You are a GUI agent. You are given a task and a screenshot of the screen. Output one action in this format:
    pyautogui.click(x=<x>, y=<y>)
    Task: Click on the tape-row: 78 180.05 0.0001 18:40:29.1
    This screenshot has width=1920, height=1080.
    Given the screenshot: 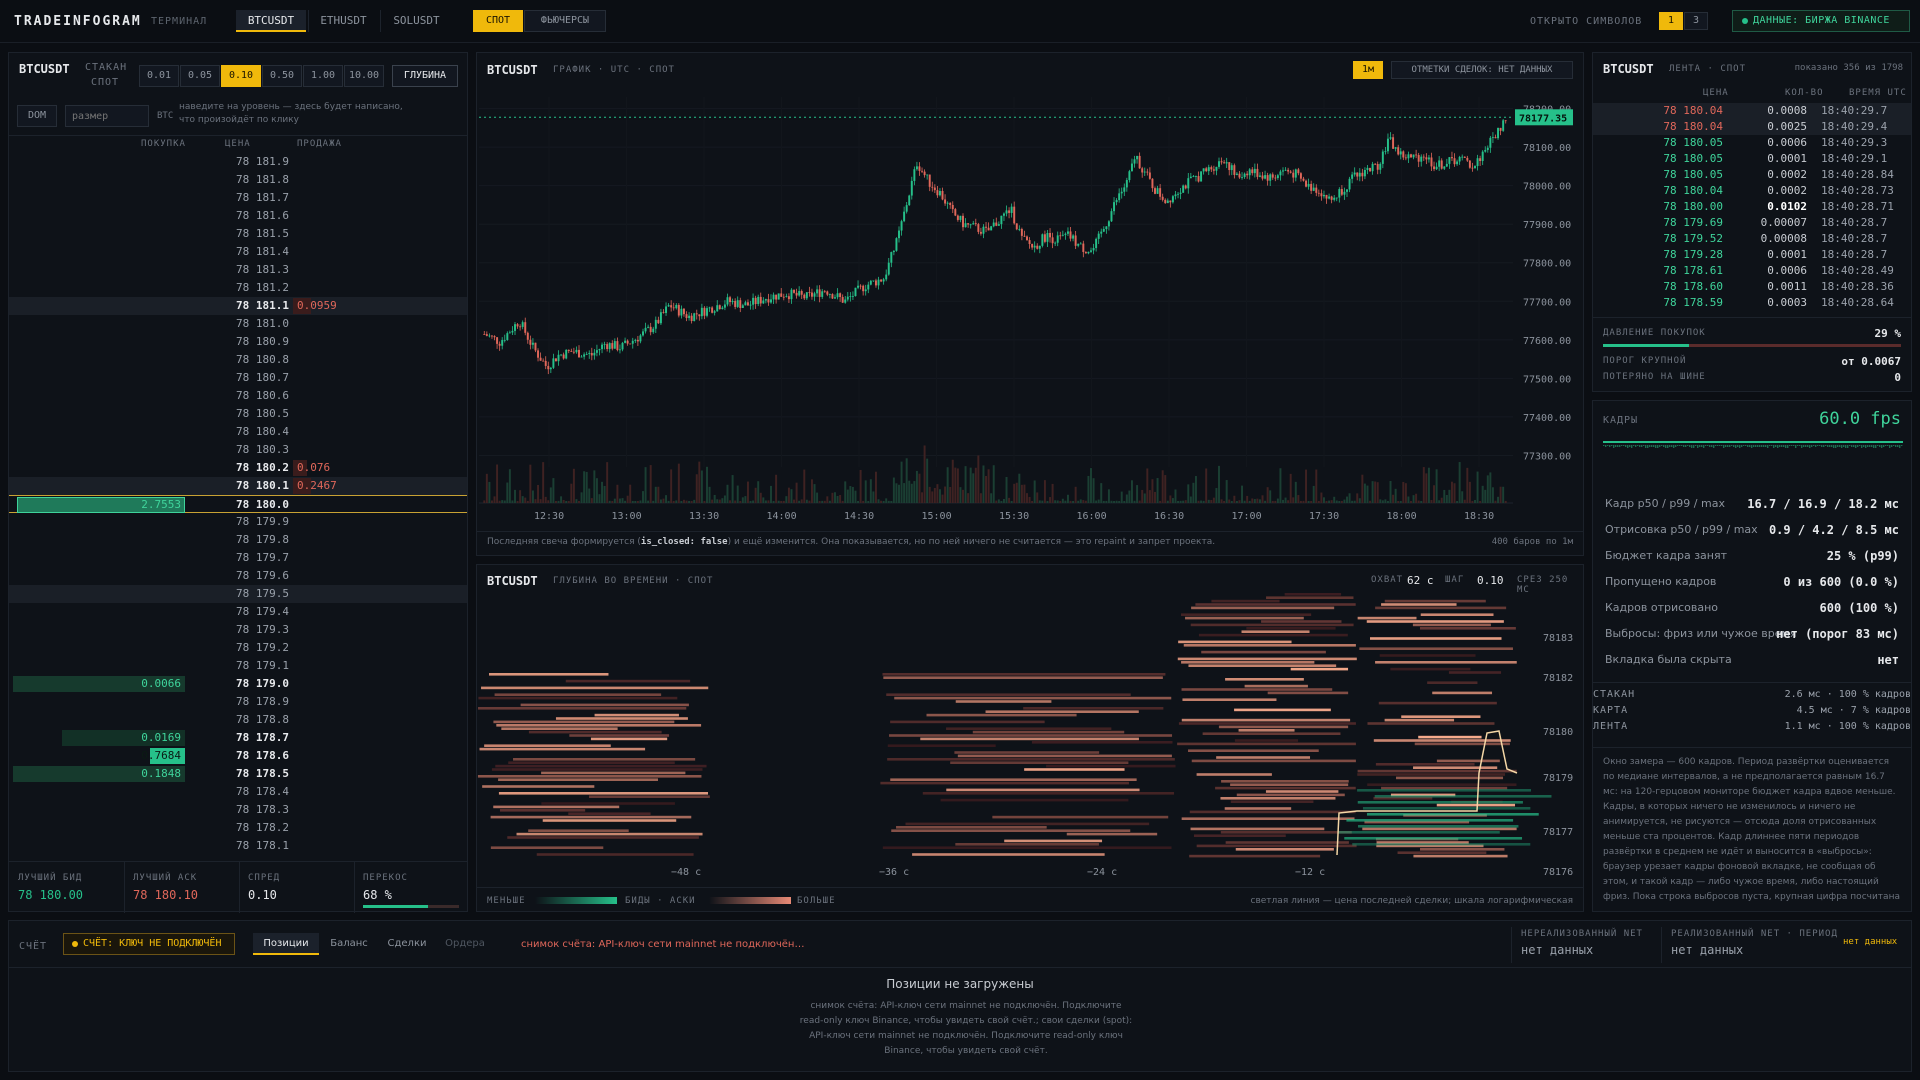 What is the action you would take?
    pyautogui.click(x=1752, y=159)
    